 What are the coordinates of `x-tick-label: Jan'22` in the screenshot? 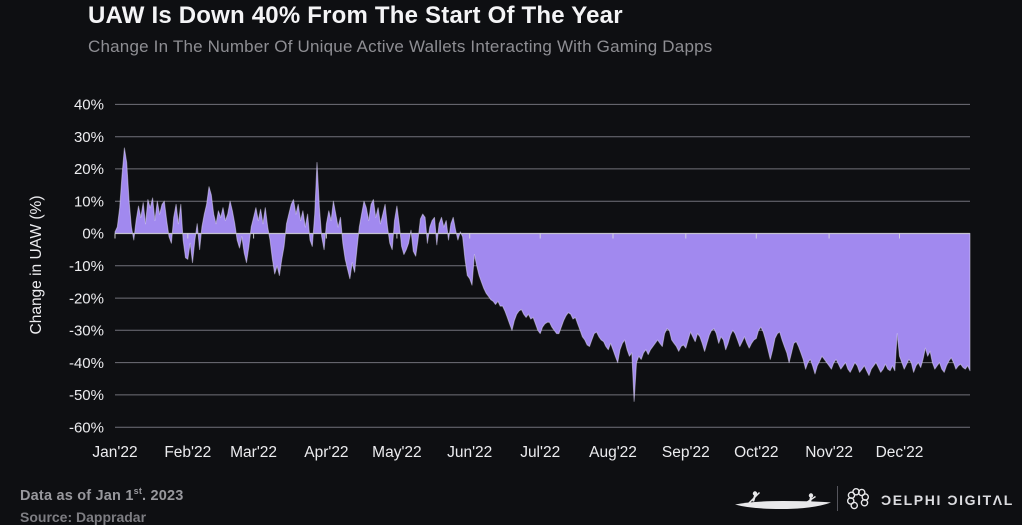 It's located at (114, 452).